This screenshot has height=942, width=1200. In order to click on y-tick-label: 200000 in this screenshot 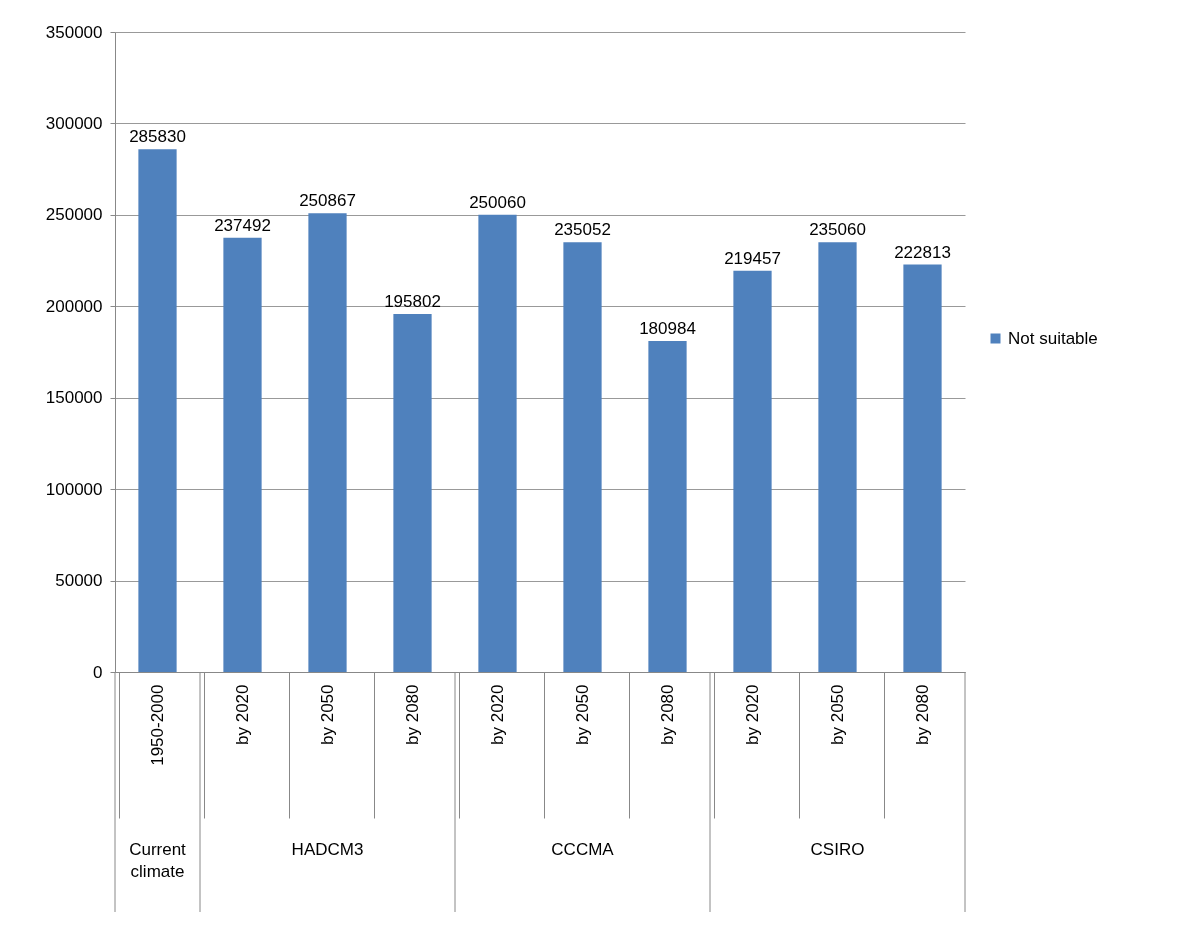, I will do `click(74, 306)`.